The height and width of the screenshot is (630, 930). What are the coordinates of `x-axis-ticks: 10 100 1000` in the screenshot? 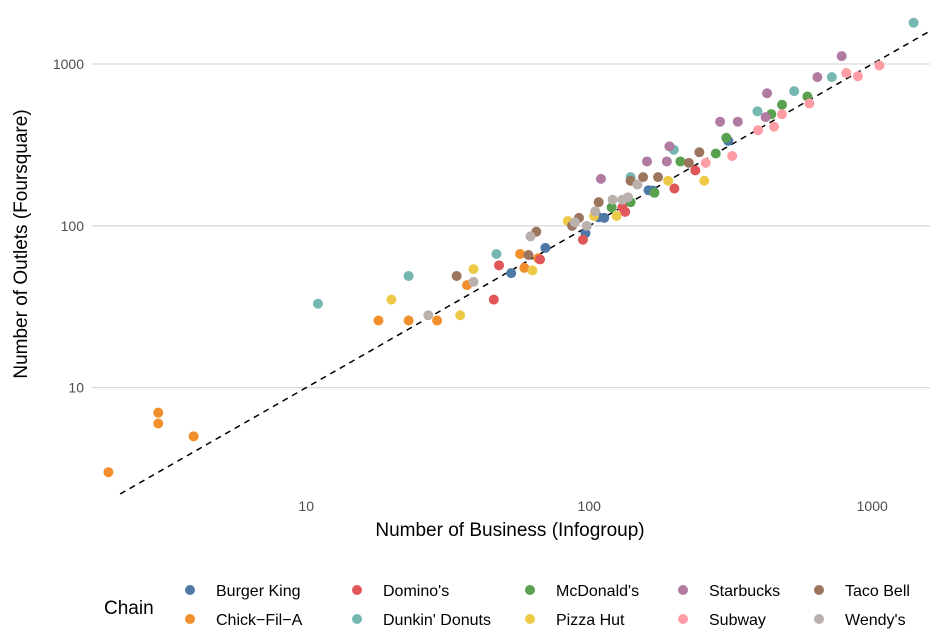 It's located at (593, 506).